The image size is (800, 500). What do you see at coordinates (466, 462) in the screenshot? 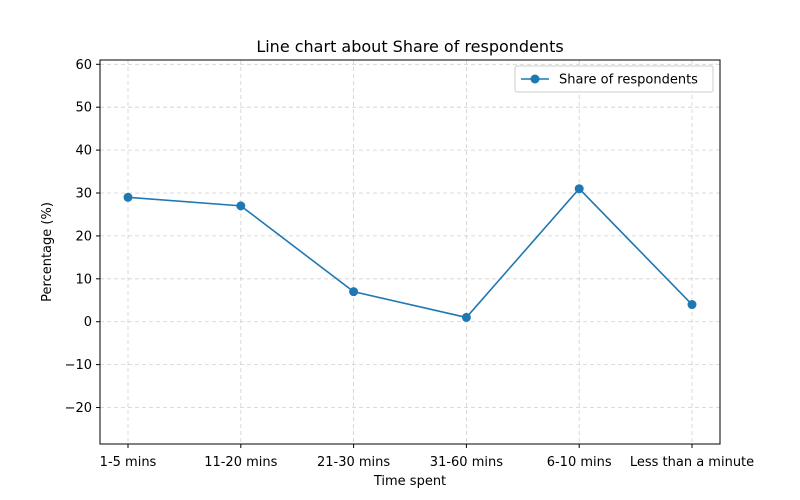
I see `x-tick-label: 31-60 mins` at bounding box center [466, 462].